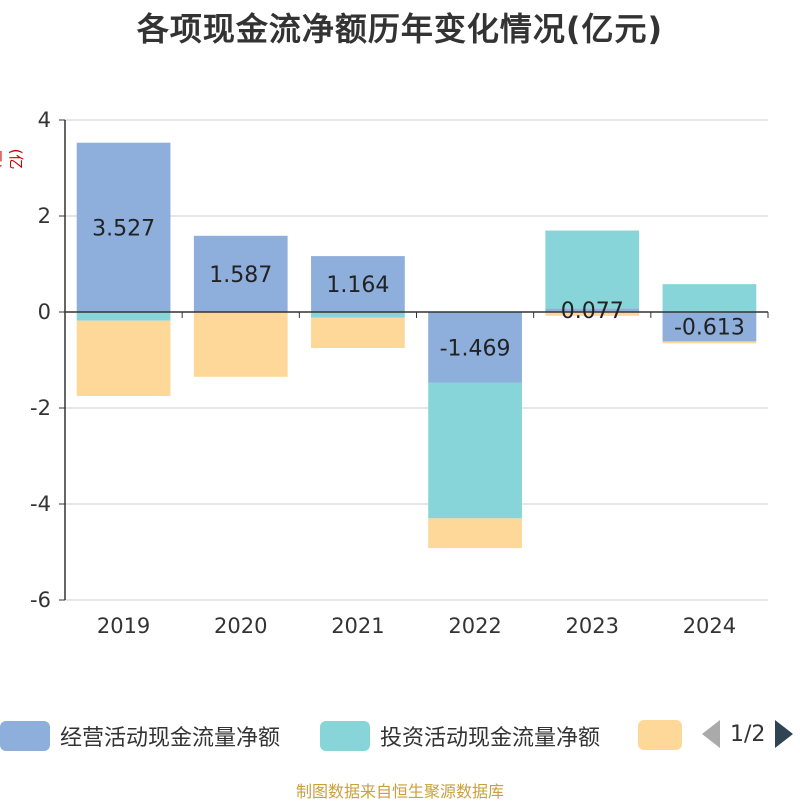 This screenshot has width=800, height=802. I want to click on y-tick-label: -6, so click(40, 600).